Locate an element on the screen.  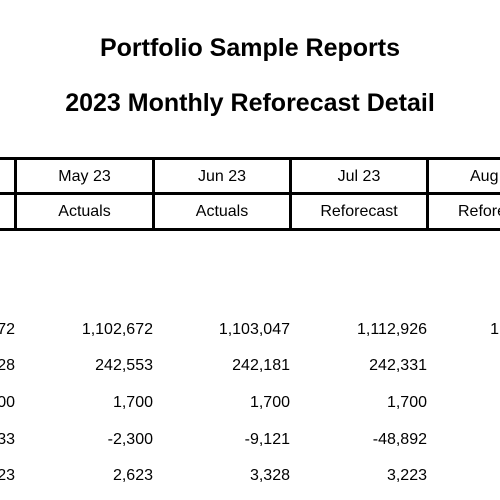
table-cell: 3,328 is located at coordinates (269, 475).